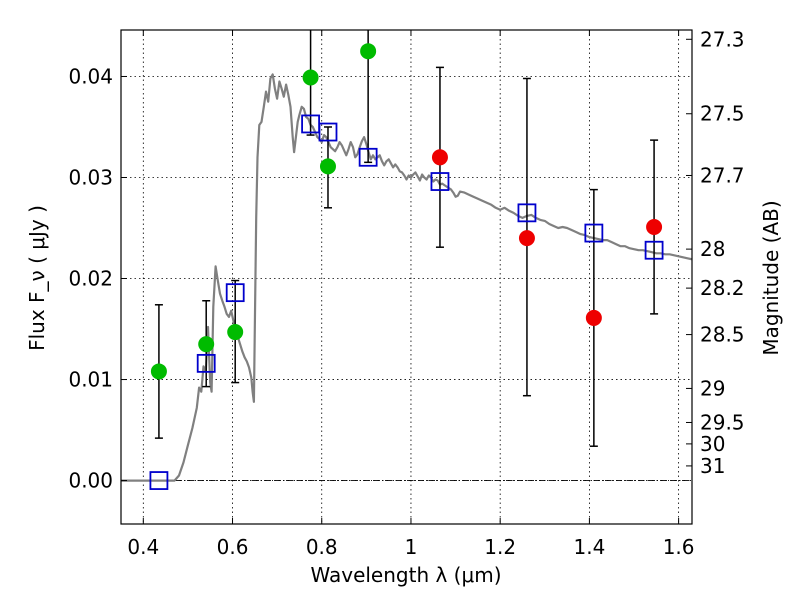  I want to click on x-tick-label: 0.6, so click(233, 547).